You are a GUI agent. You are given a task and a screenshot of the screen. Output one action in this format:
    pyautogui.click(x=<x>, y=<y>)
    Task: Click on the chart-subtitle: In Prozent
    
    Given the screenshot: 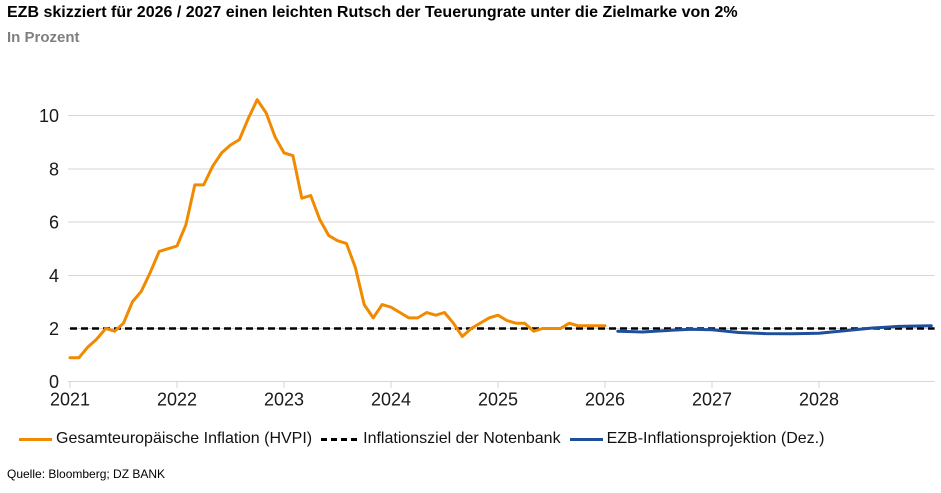 What is the action you would take?
    pyautogui.click(x=43, y=37)
    